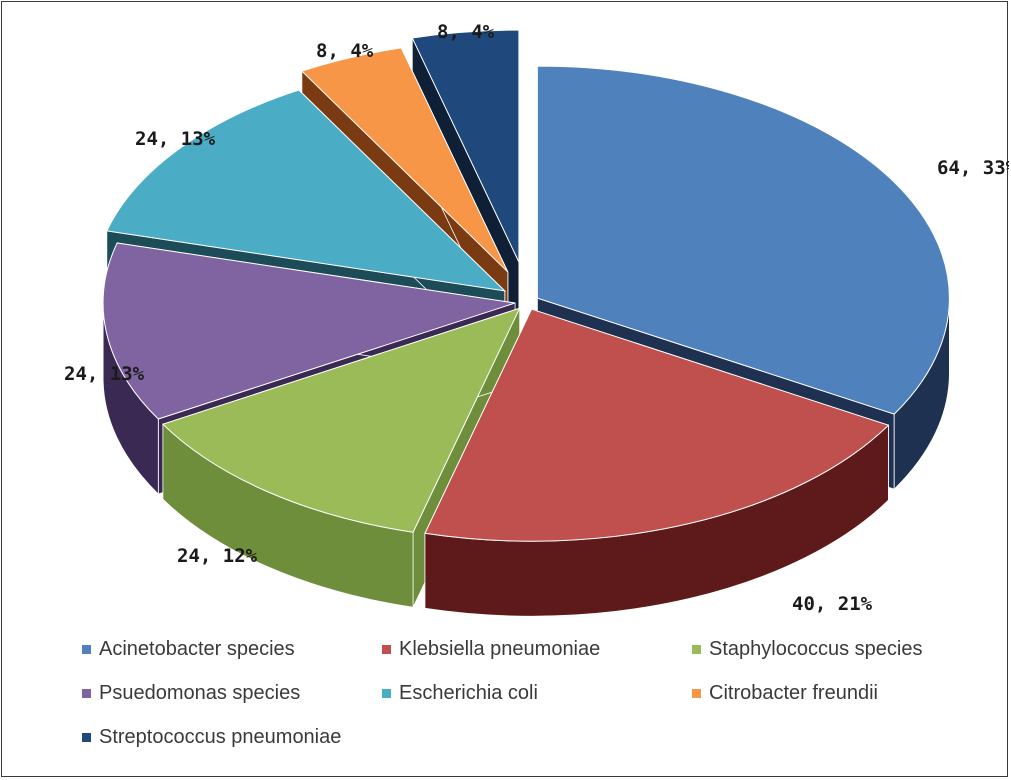 This screenshot has width=1011, height=780. Describe the element at coordinates (220, 736) in the screenshot. I see `legend-label: Streptococcus pneumoniae` at that location.